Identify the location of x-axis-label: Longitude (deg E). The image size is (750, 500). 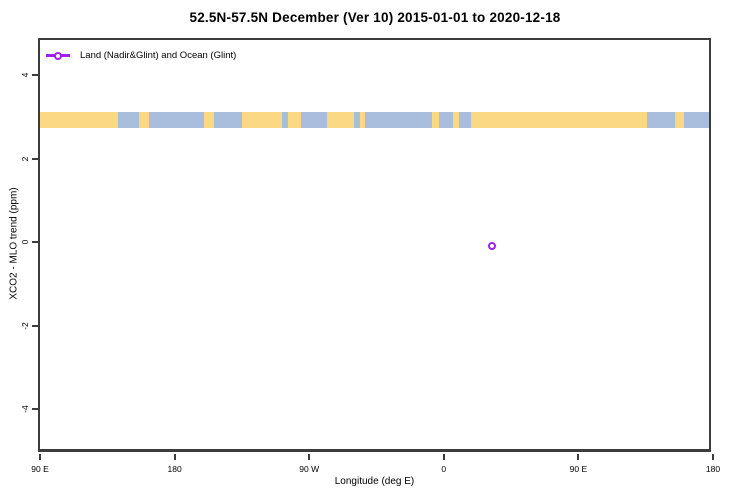
(374, 481).